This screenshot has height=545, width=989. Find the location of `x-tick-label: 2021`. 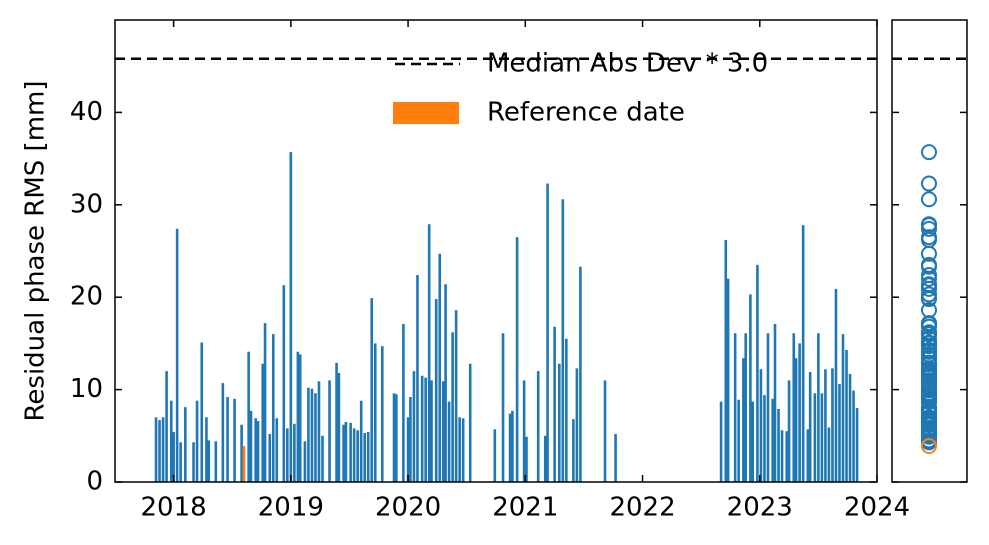

x-tick-label: 2021 is located at coordinates (525, 508).